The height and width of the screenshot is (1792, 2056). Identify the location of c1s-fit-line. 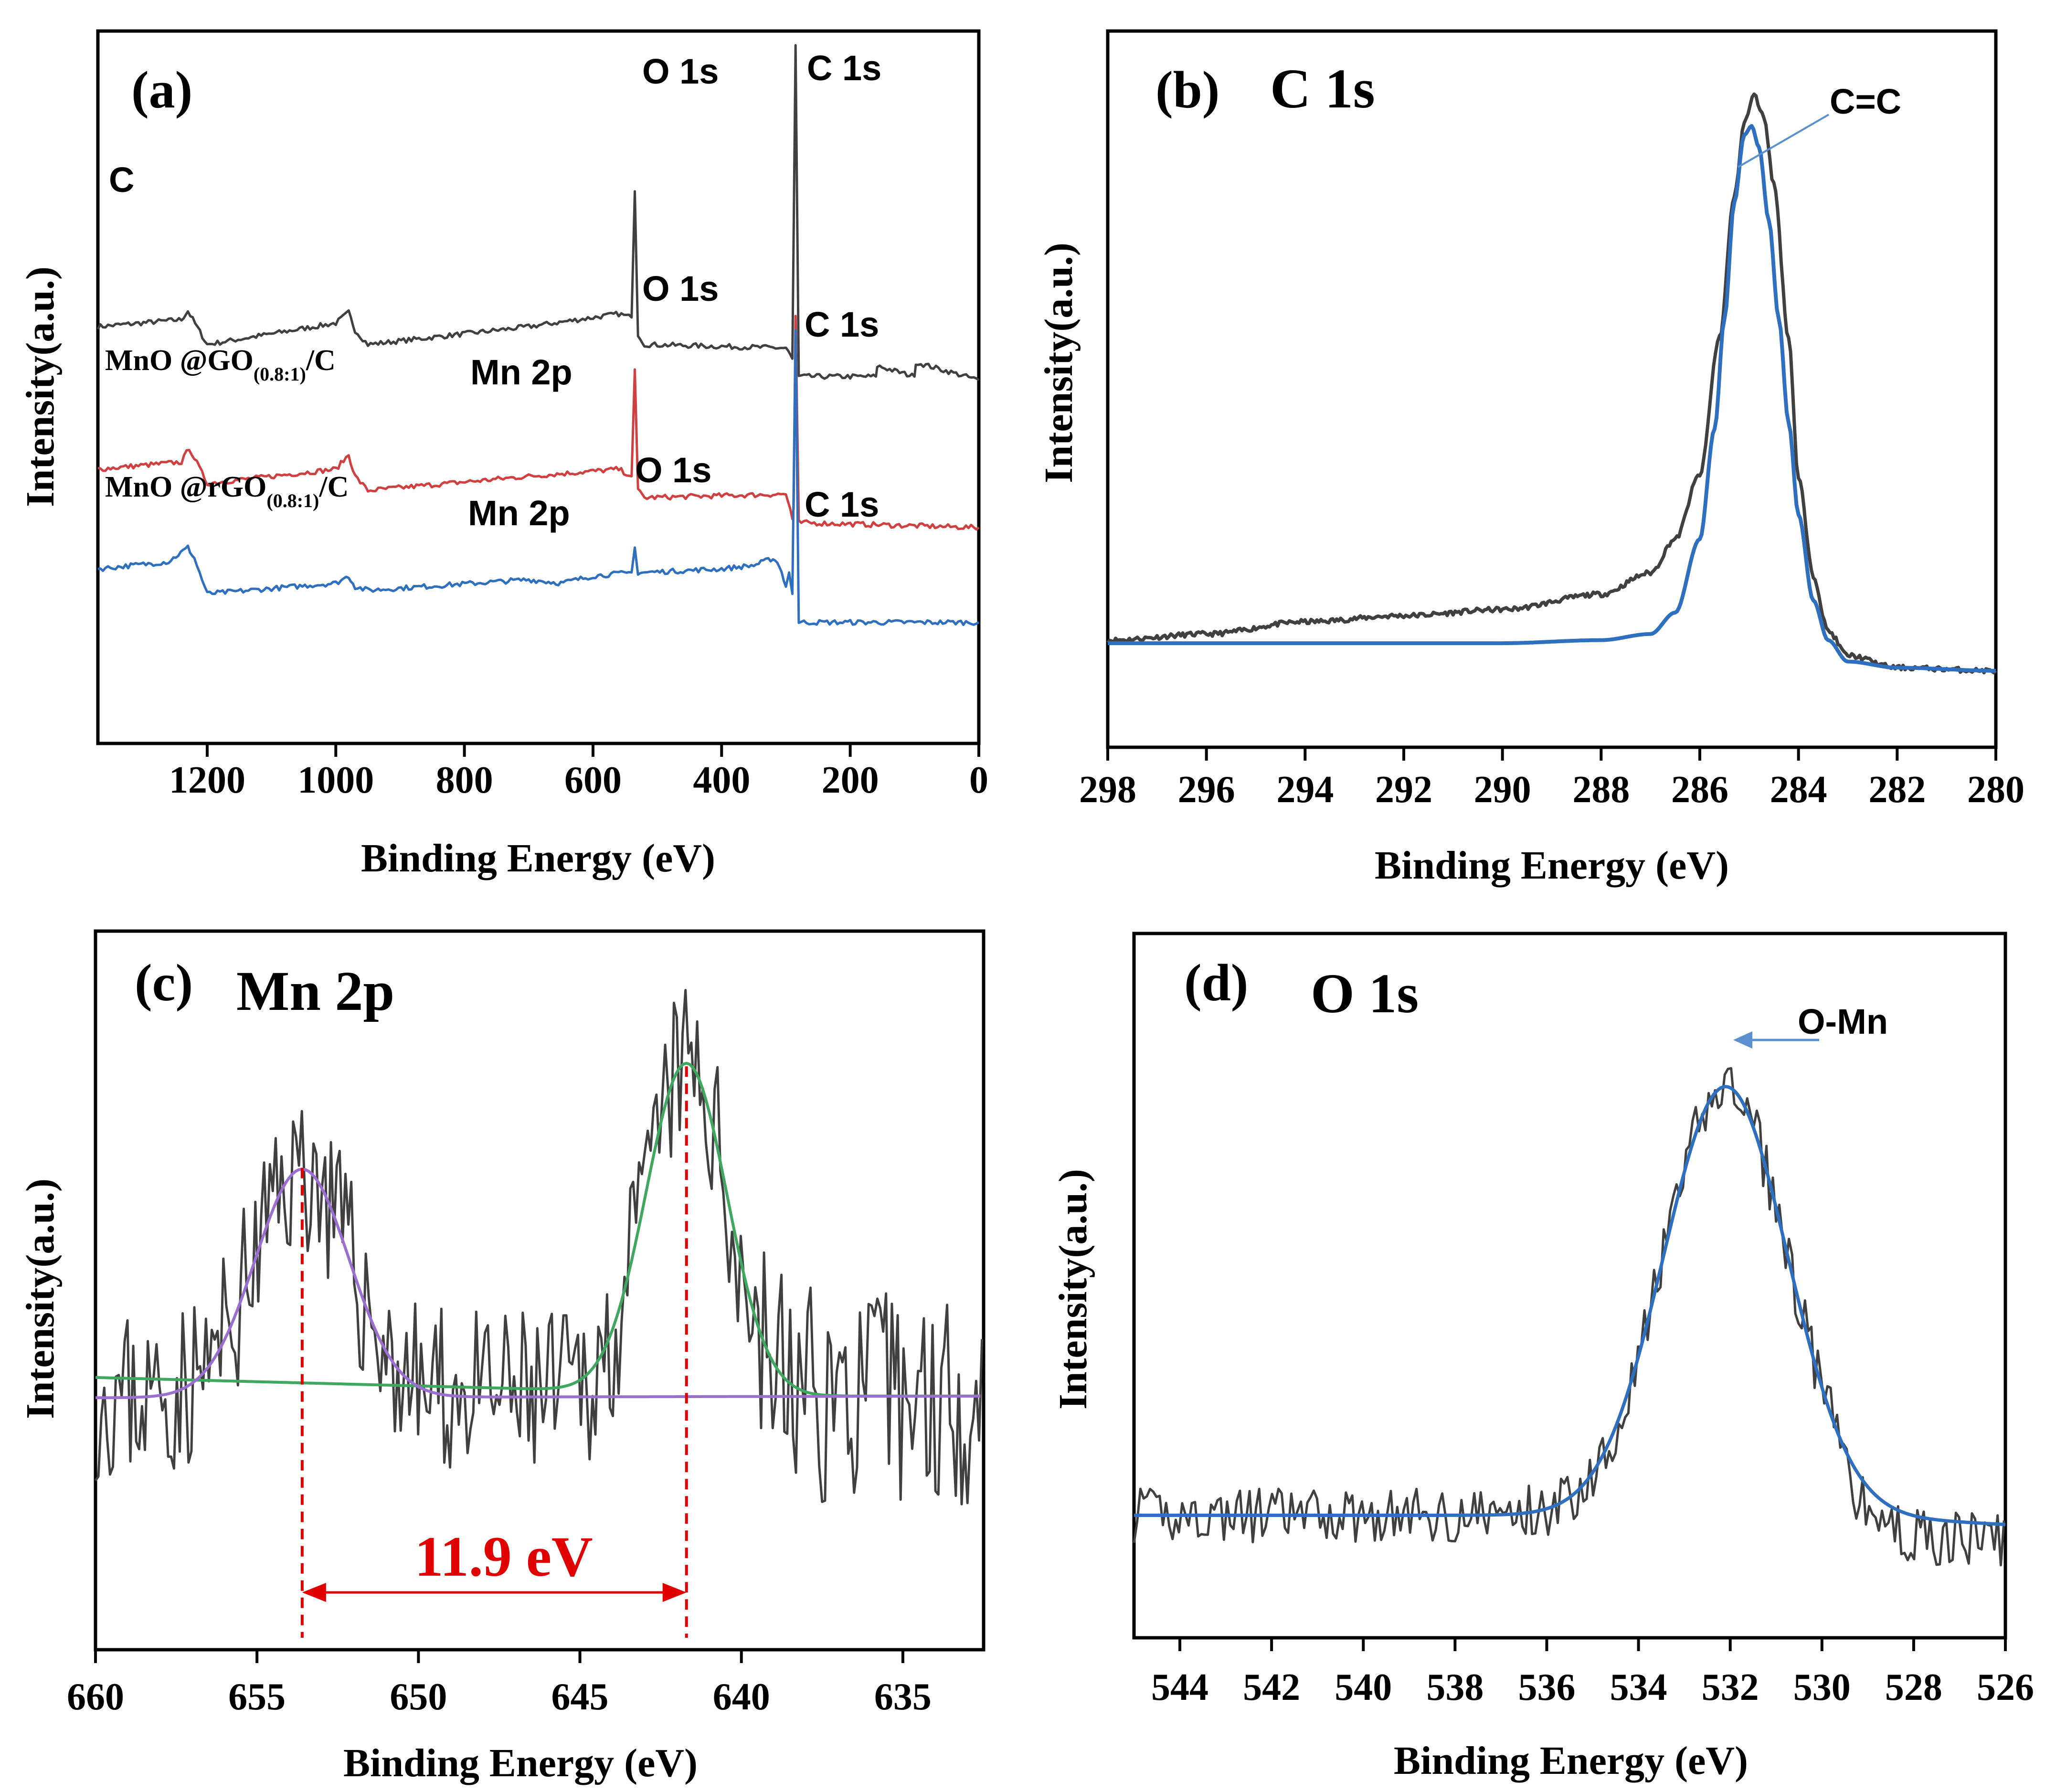
(1552, 398).